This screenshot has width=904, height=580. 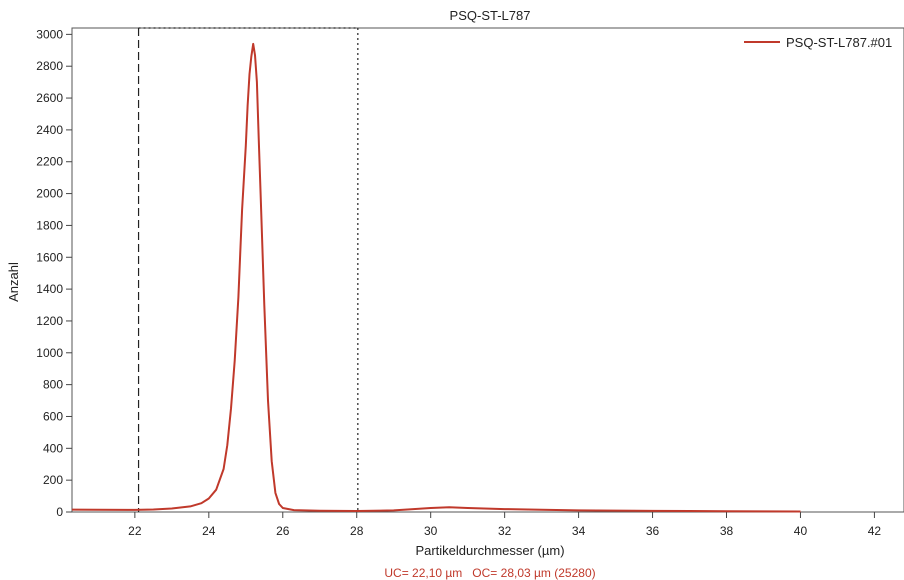 What do you see at coordinates (431, 531) in the screenshot?
I see `x-tick-label: 30` at bounding box center [431, 531].